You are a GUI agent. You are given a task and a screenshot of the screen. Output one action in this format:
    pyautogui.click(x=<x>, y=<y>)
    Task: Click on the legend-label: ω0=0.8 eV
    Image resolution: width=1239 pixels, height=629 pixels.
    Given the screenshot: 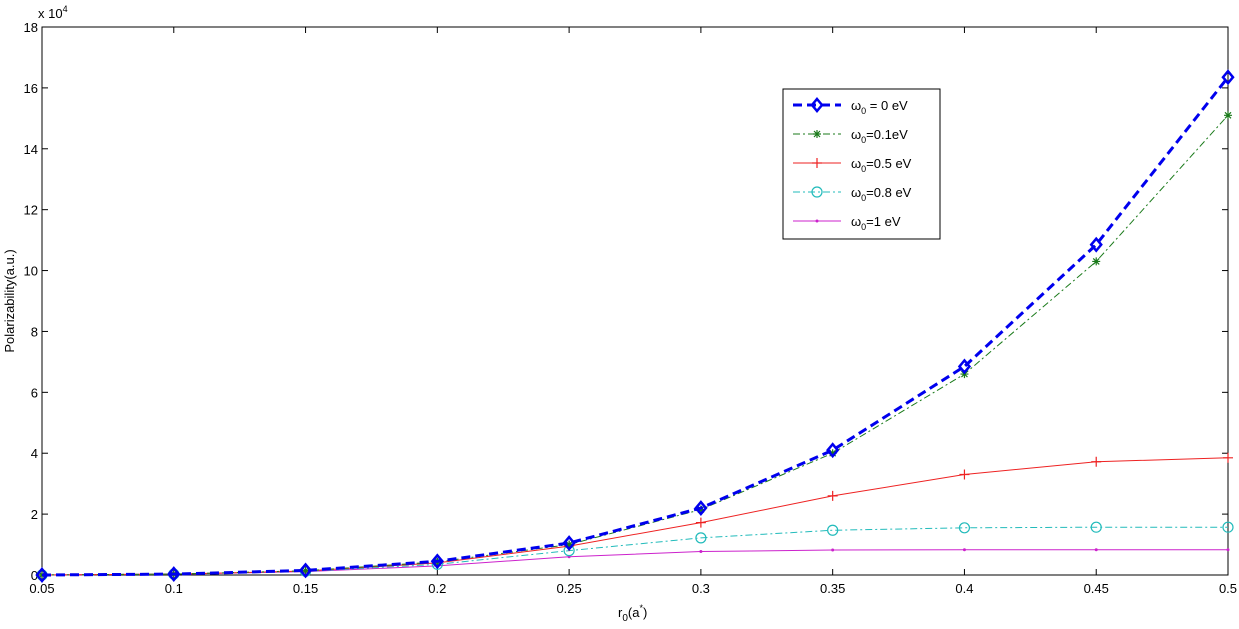 What is the action you would take?
    pyautogui.click(x=881, y=194)
    